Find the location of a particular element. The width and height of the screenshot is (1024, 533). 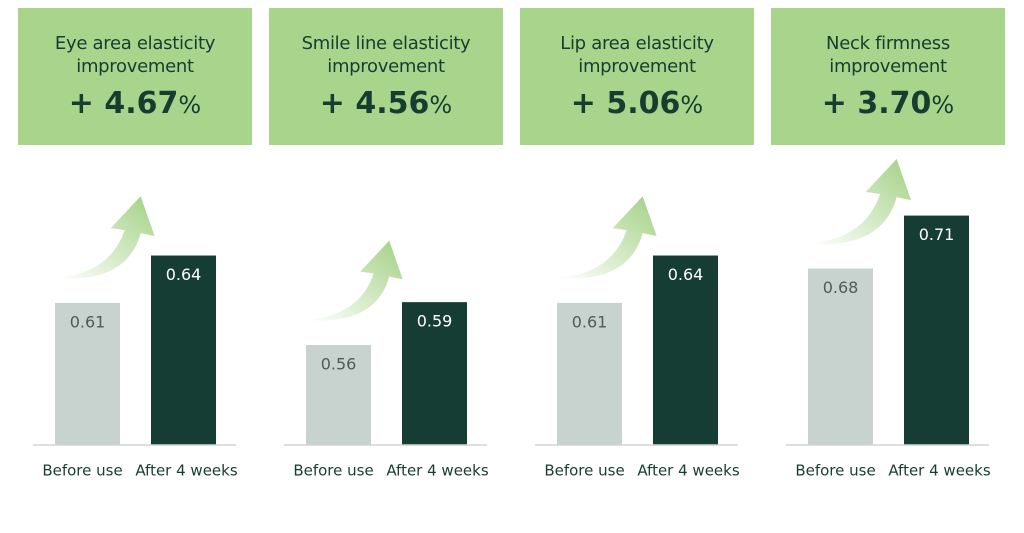

chart-title: Smile line elasticity improvement is located at coordinates (386, 55).